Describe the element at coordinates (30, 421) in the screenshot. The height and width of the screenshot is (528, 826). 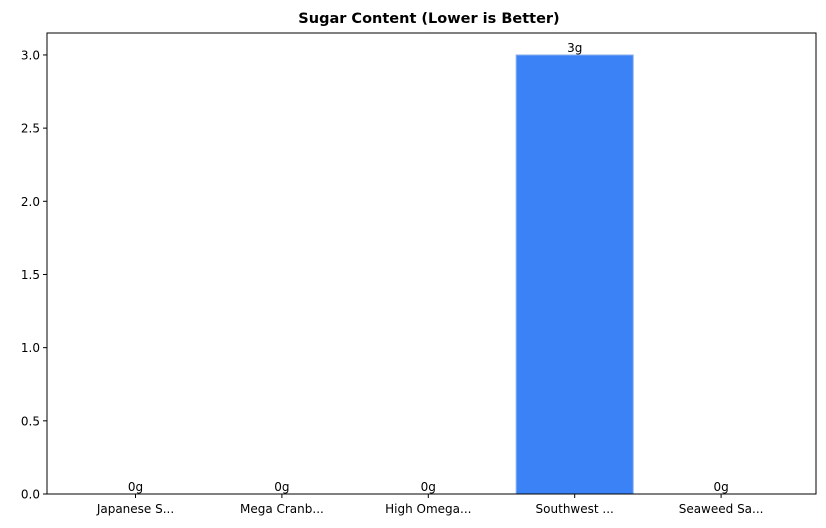
I see `y-tick-label: 0.5` at that location.